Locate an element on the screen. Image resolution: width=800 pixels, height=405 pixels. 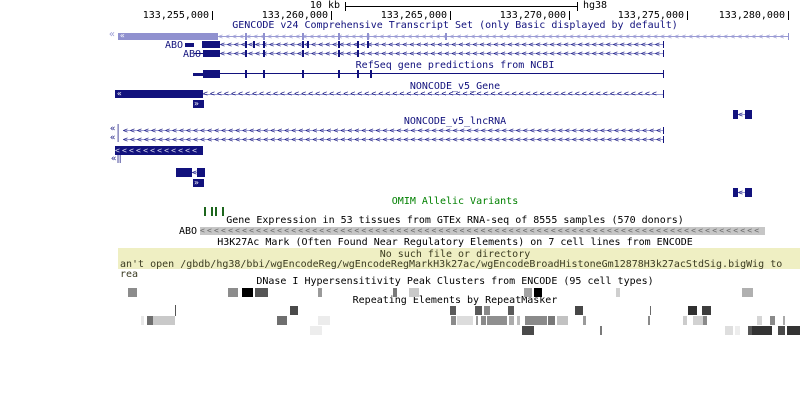
lncrna-2-start-arrow: «| is located at coordinates (115, 138).